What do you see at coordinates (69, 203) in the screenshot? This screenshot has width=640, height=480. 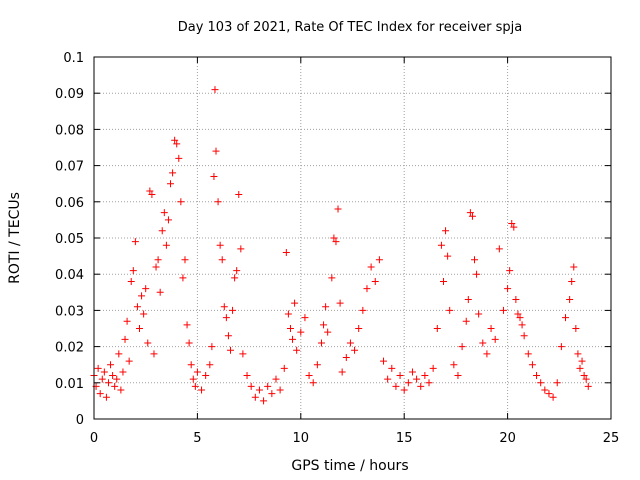 I see `y-tick-label: 0.06` at bounding box center [69, 203].